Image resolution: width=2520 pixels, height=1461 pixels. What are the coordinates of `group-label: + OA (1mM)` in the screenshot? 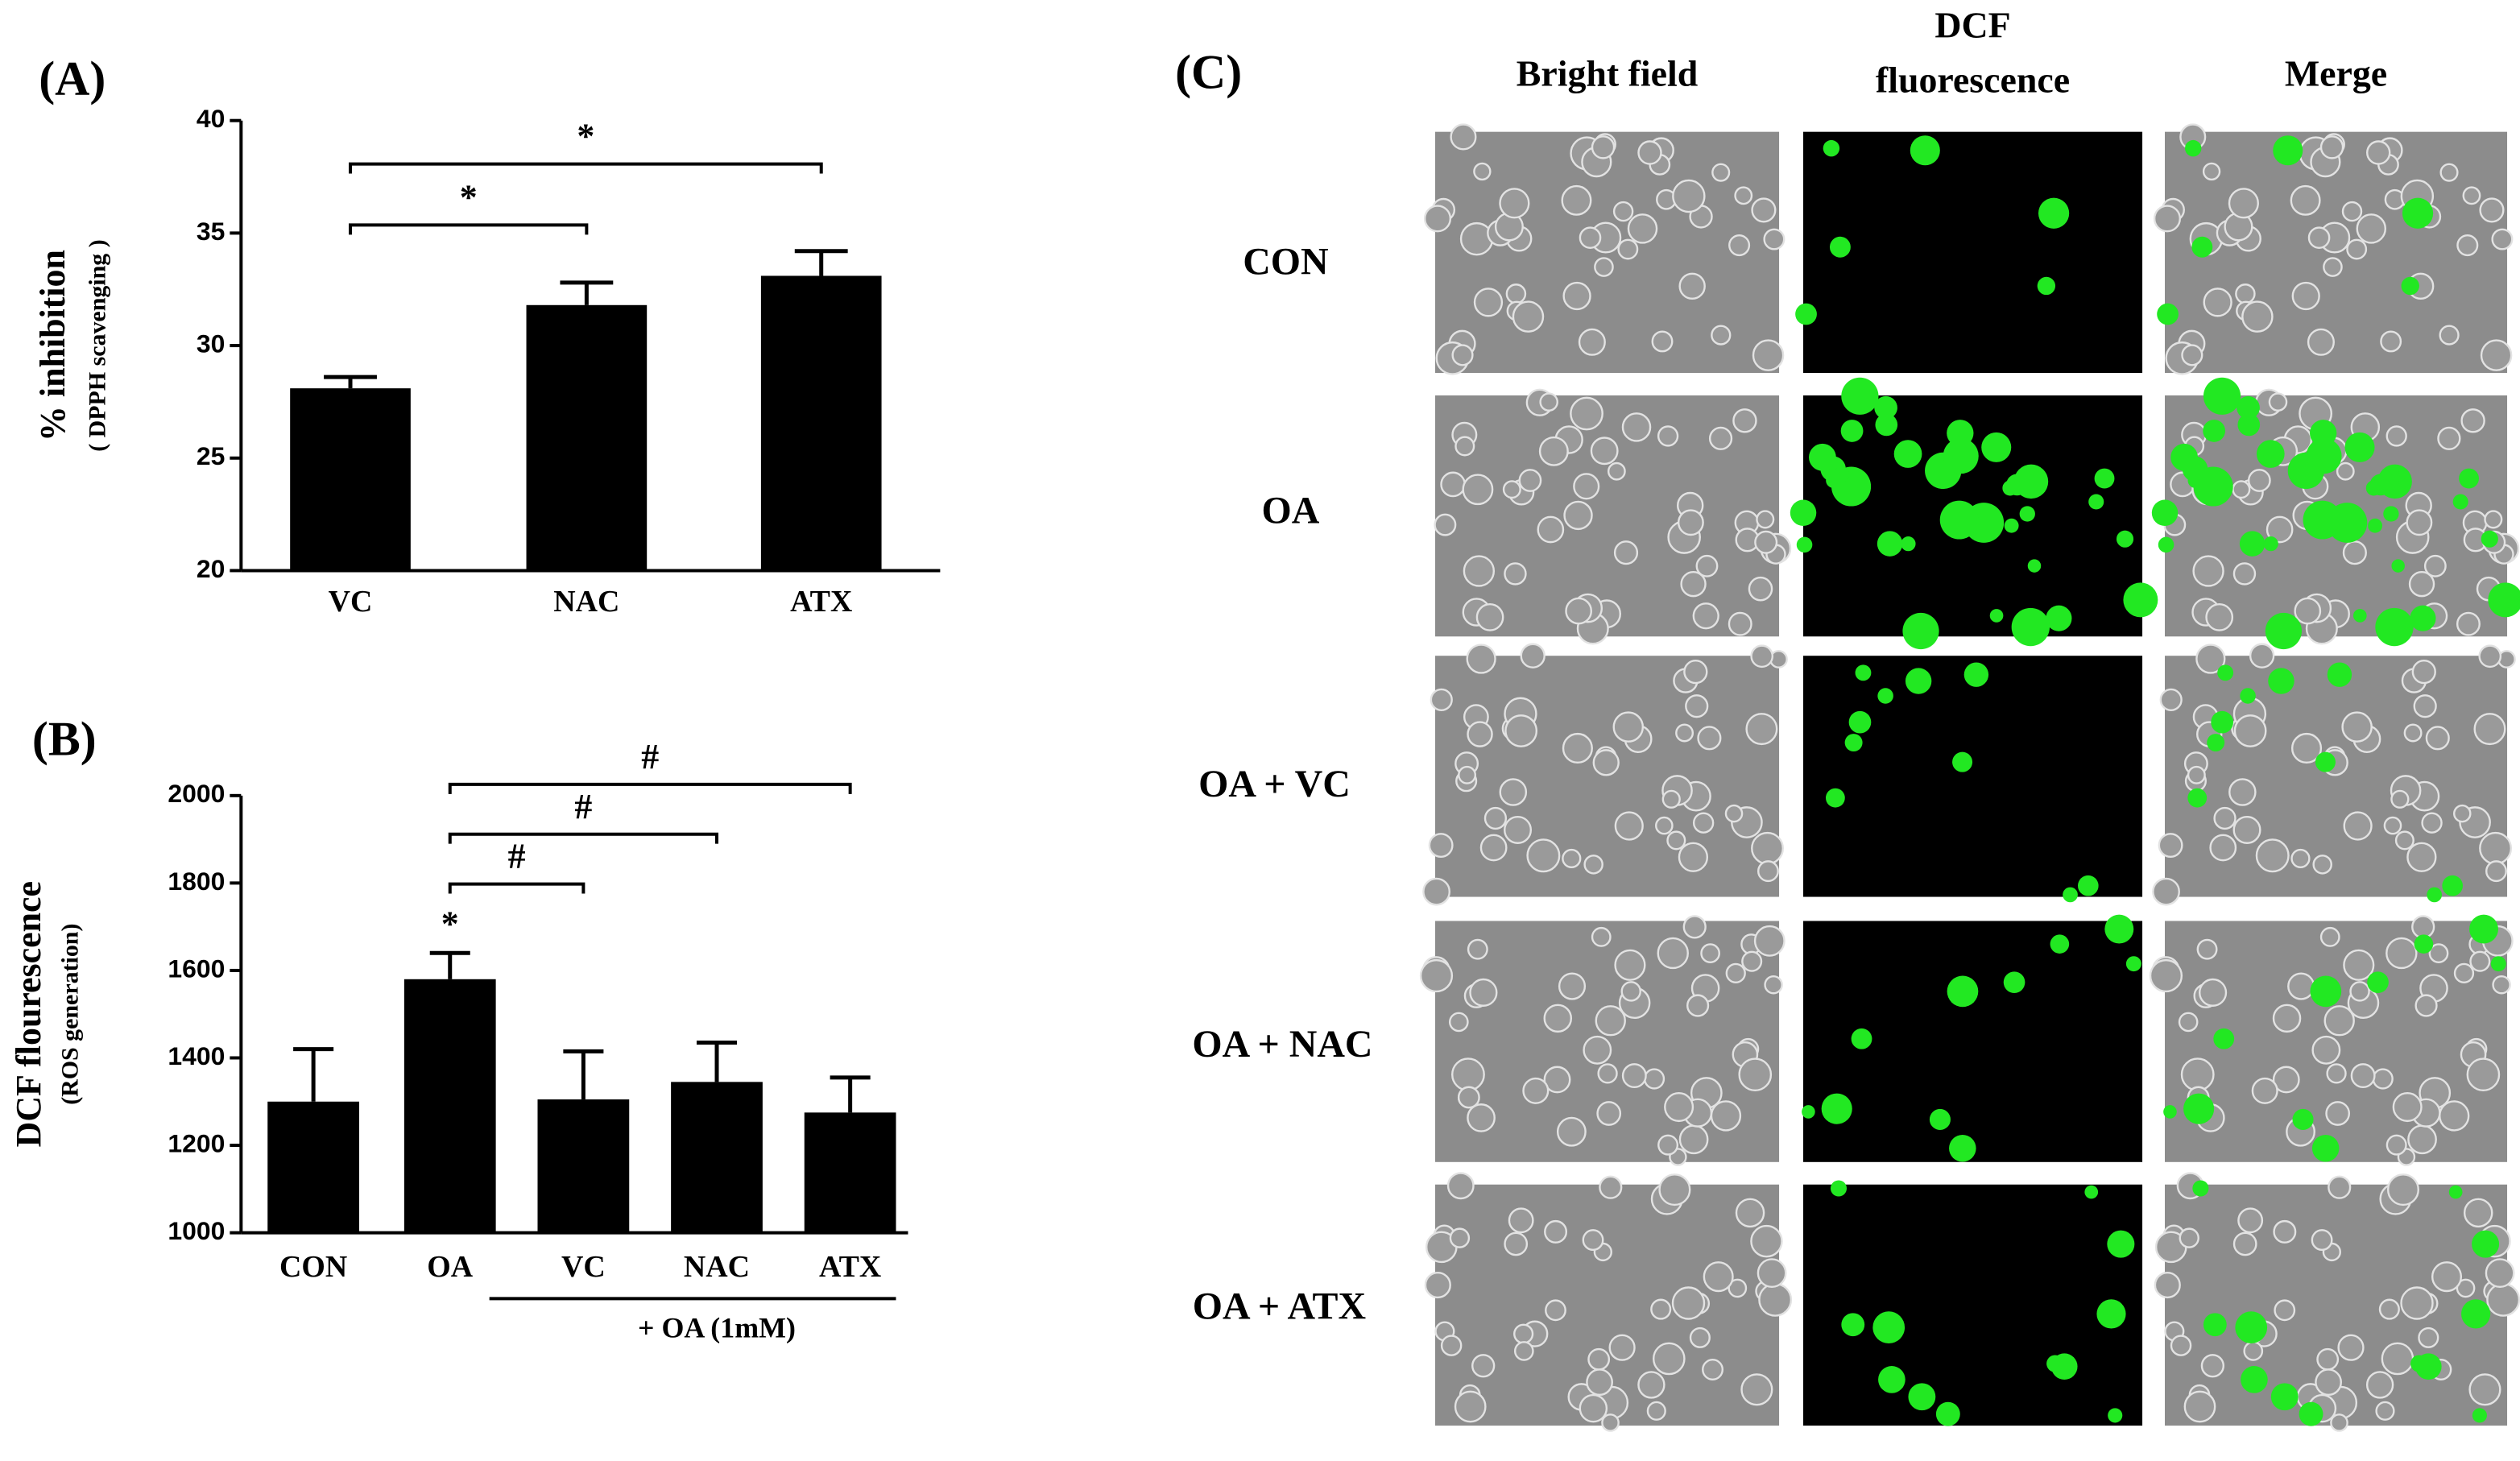 It's located at (717, 1328).